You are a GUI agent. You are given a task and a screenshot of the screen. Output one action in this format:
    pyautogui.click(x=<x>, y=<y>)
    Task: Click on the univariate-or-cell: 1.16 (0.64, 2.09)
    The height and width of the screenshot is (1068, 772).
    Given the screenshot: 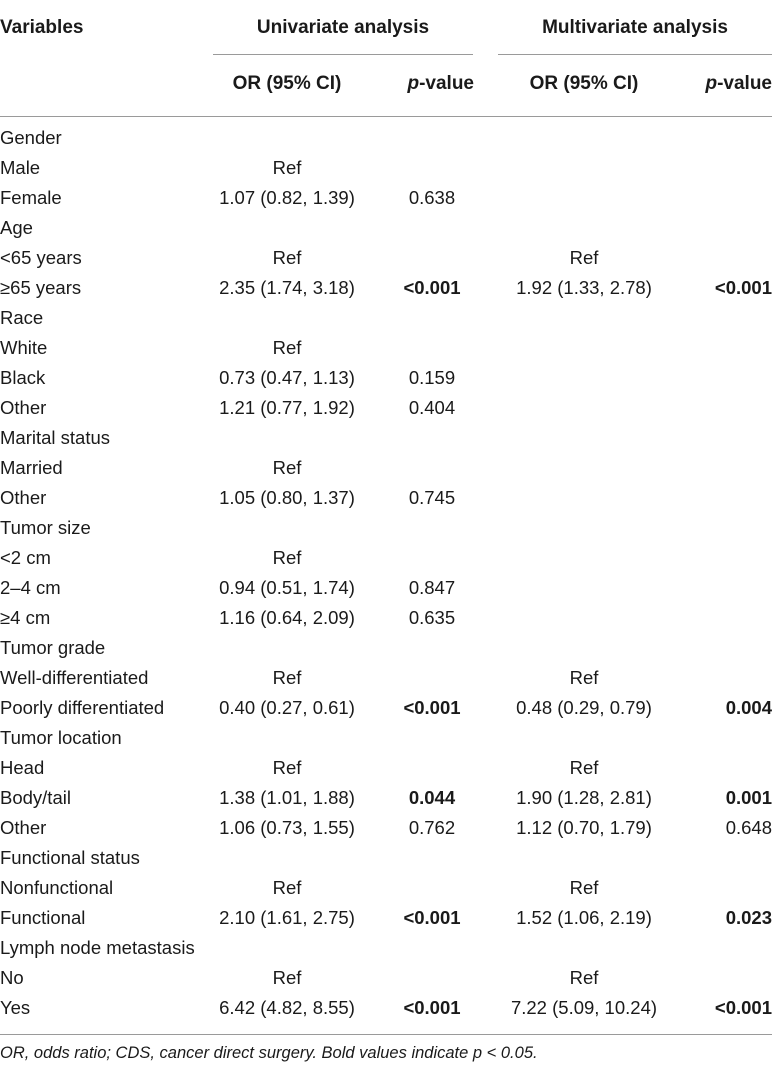 What is the action you would take?
    pyautogui.click(x=287, y=617)
    